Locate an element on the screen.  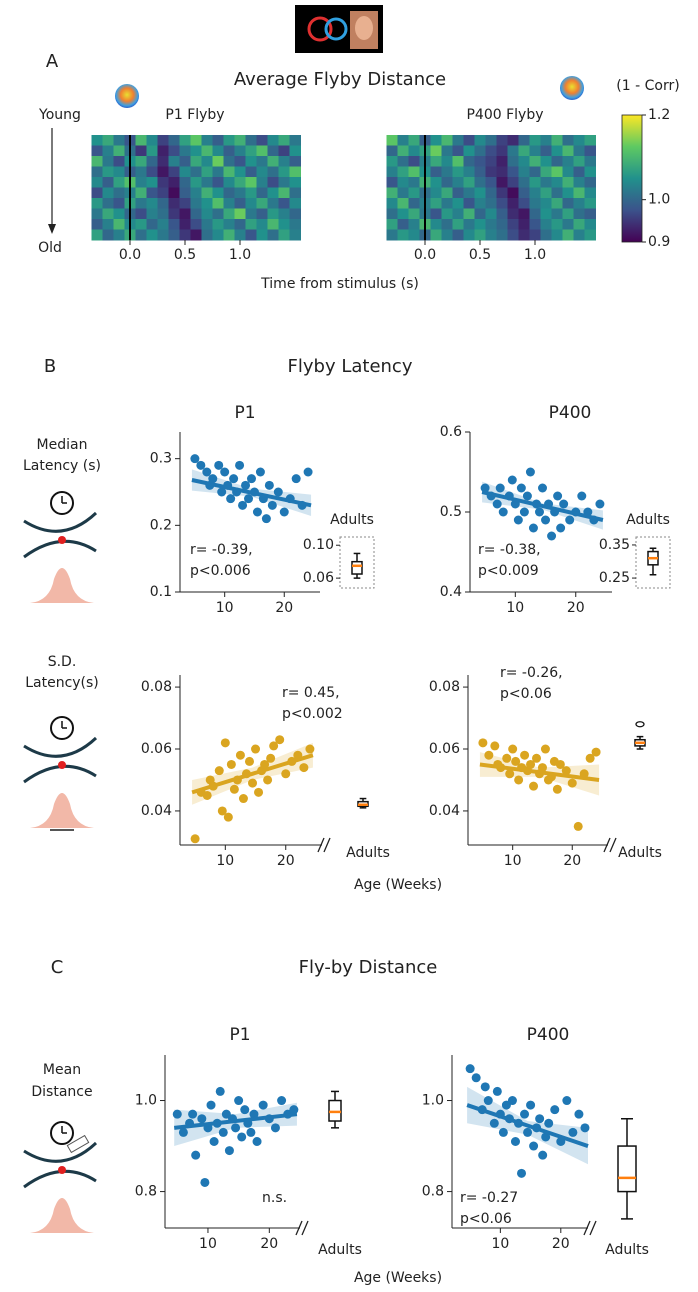
panel-letter: B is located at coordinates (50, 366).